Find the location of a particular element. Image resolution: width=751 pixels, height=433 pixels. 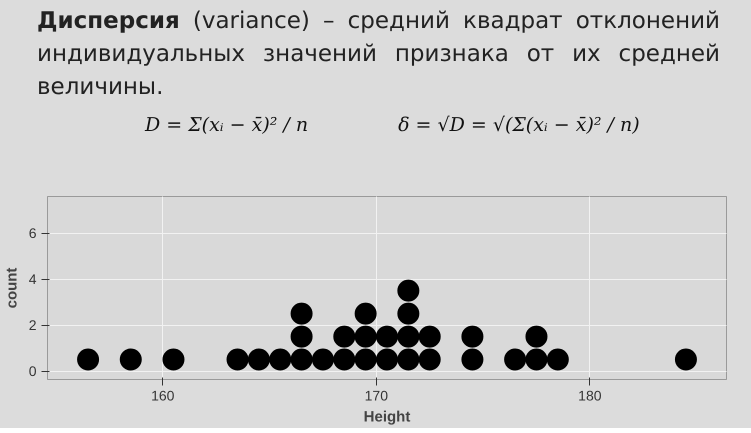

y-tick-label: 0 is located at coordinates (32, 371).